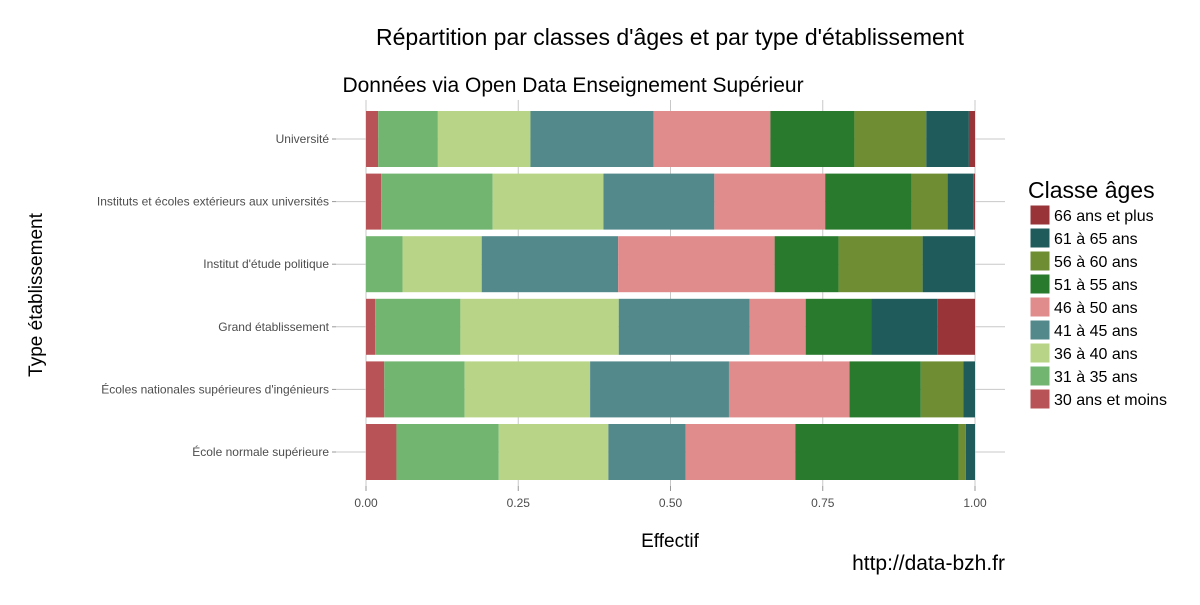 The image size is (1200, 605). What do you see at coordinates (366, 503) in the screenshot?
I see `x-tick-label: 0.00` at bounding box center [366, 503].